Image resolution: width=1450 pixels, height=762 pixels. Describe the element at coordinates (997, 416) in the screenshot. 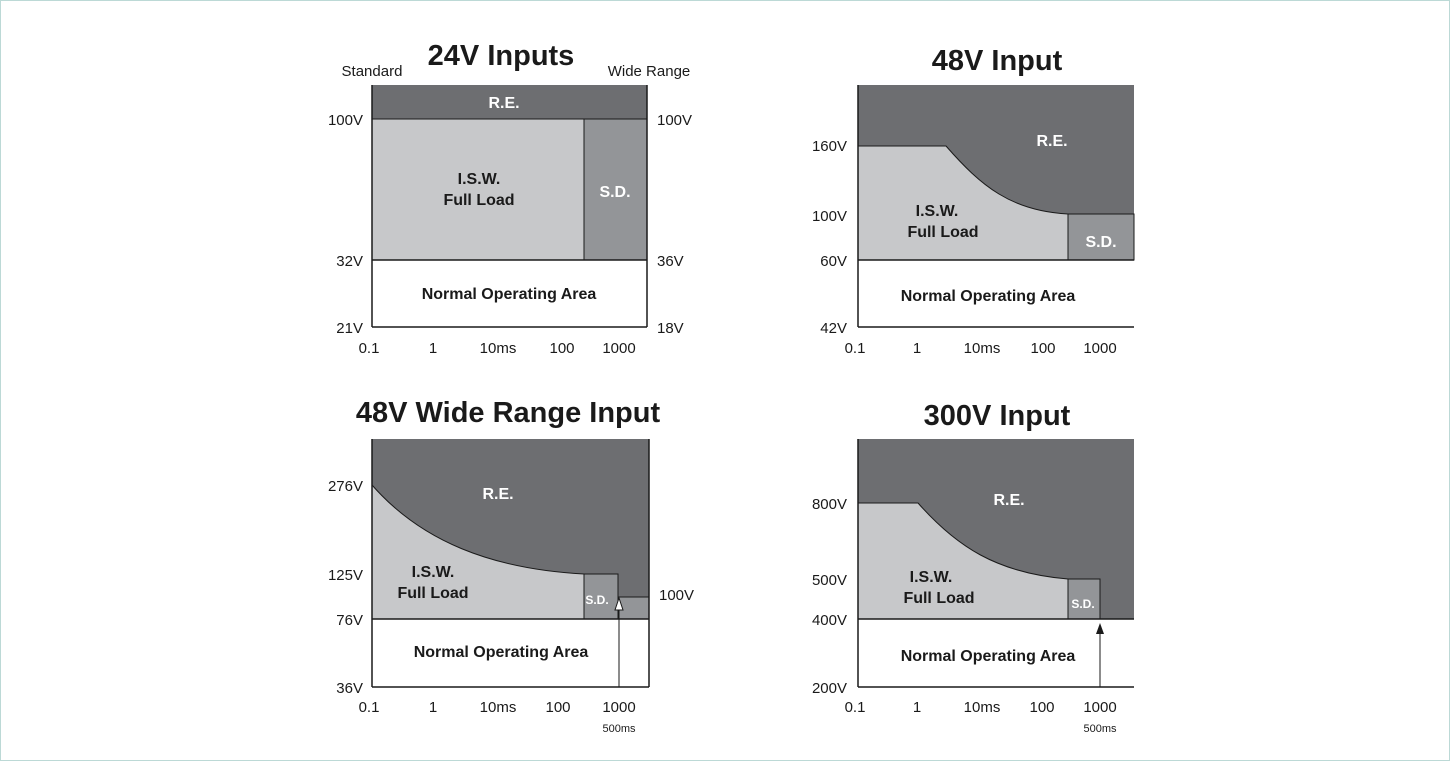

I see `chart-title: 300V Input` at that location.